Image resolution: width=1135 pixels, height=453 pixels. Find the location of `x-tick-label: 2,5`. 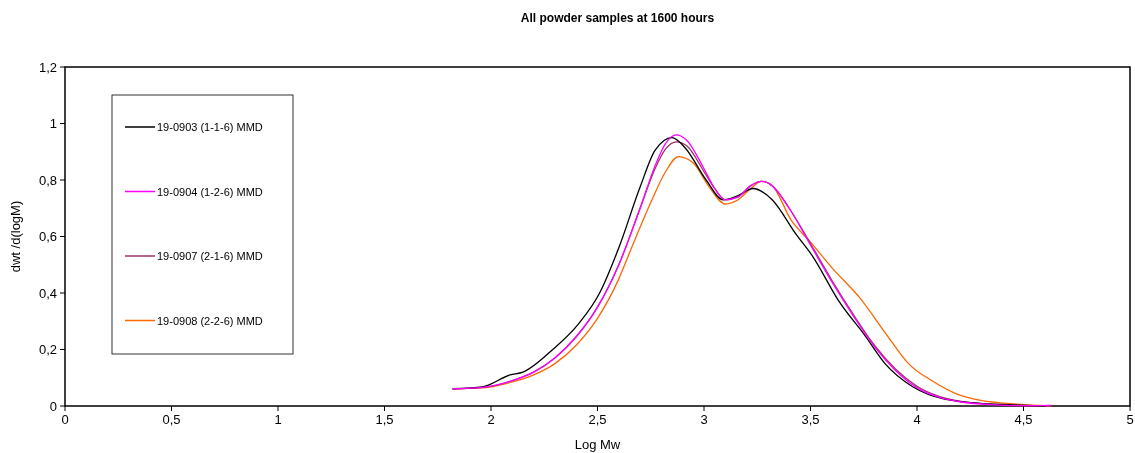

x-tick-label: 2,5 is located at coordinates (597, 419).